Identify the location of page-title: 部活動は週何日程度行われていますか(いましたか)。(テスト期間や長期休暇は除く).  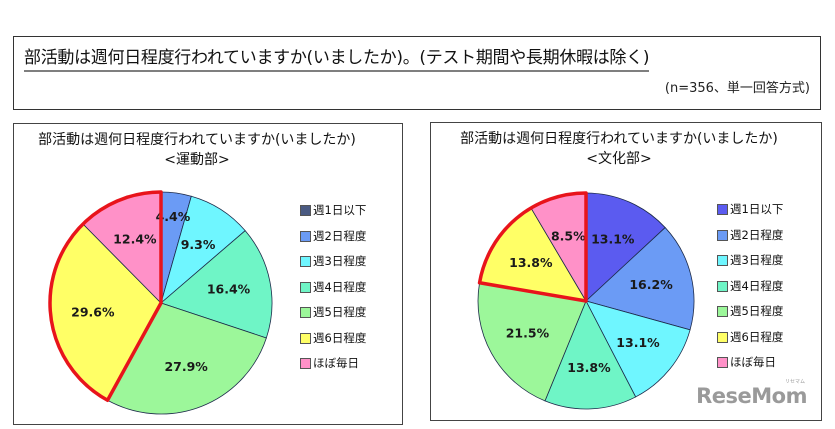
(336, 57).